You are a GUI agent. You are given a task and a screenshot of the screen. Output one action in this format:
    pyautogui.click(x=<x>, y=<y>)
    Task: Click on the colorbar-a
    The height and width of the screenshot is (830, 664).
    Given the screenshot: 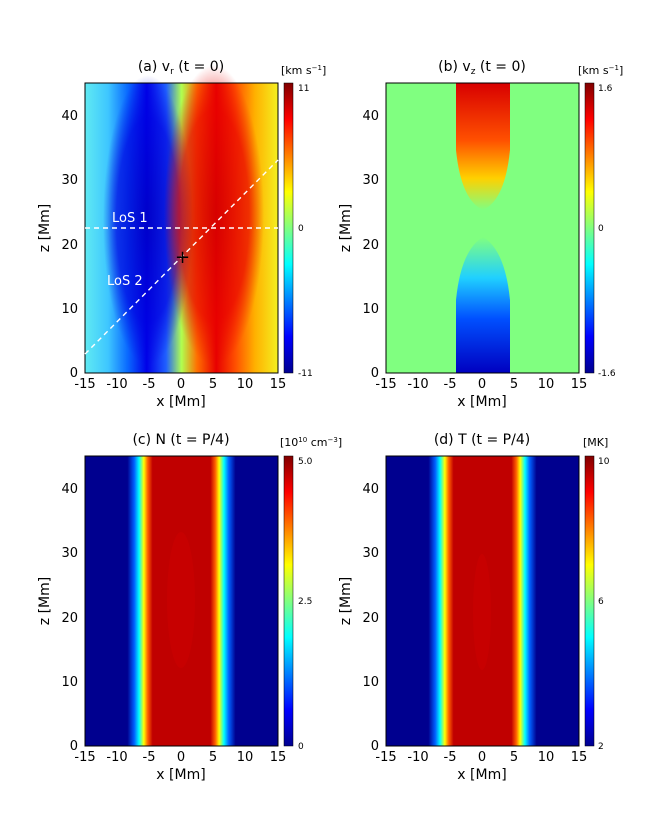 What is the action you would take?
    pyautogui.click(x=288, y=228)
    